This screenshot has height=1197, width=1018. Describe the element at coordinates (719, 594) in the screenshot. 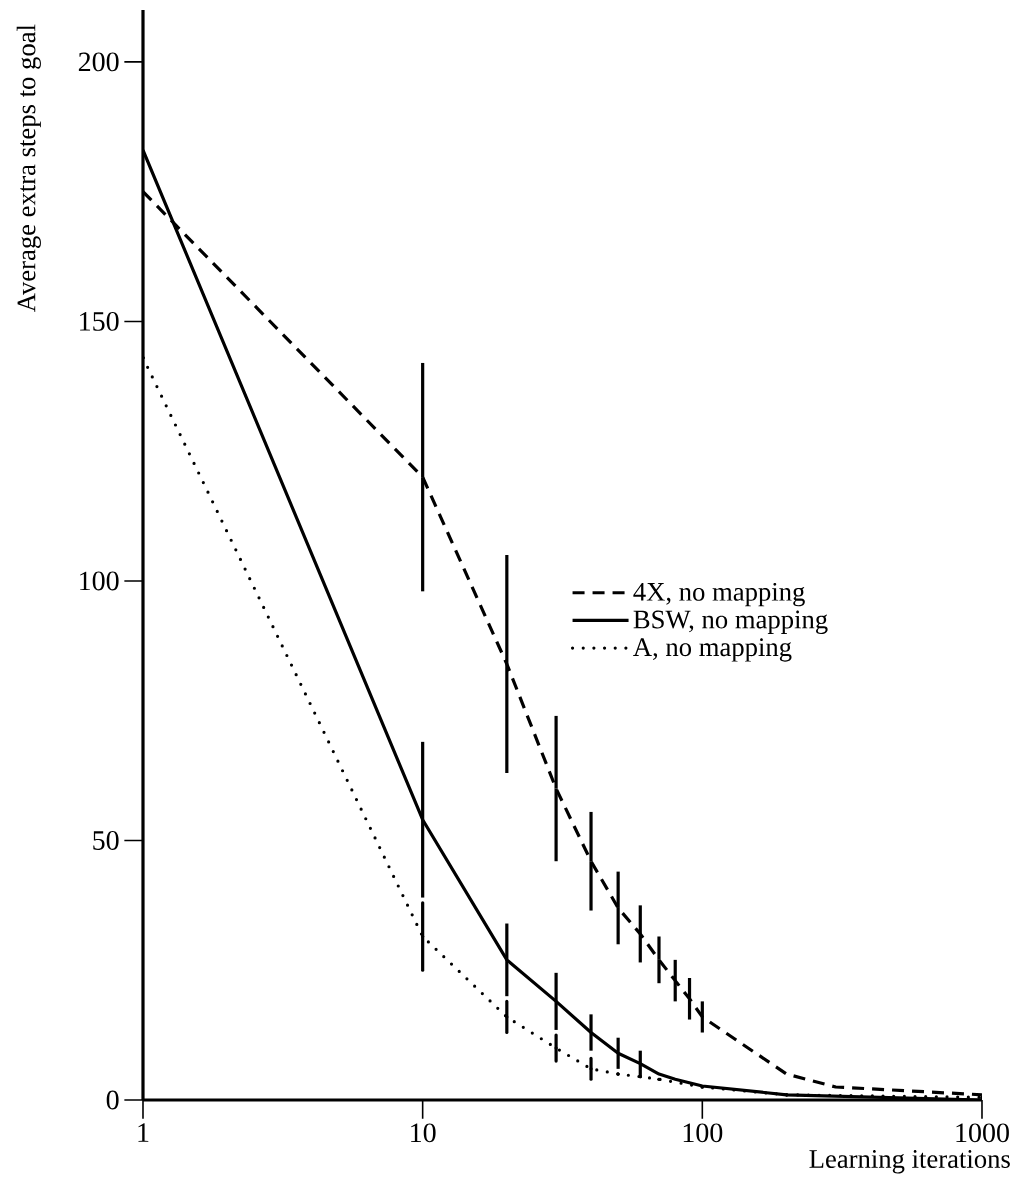

I see `legend-label: 4X, no mapping` at that location.